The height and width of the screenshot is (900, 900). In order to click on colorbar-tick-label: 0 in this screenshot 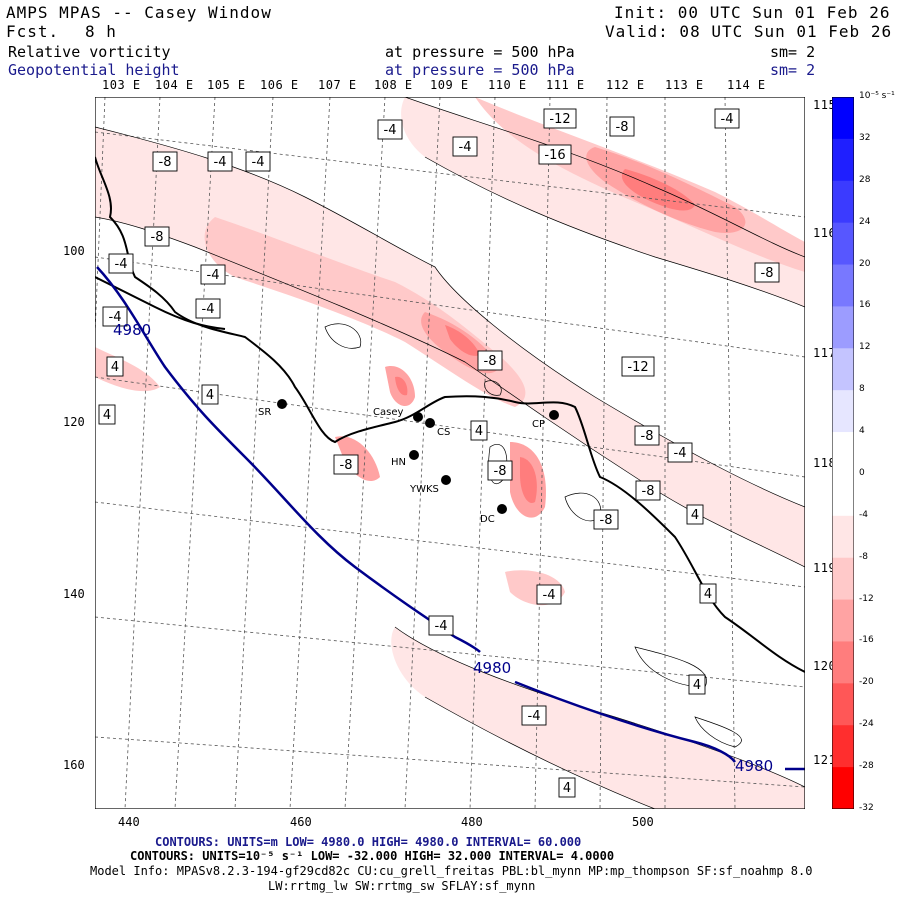, I will do `click(862, 472)`.